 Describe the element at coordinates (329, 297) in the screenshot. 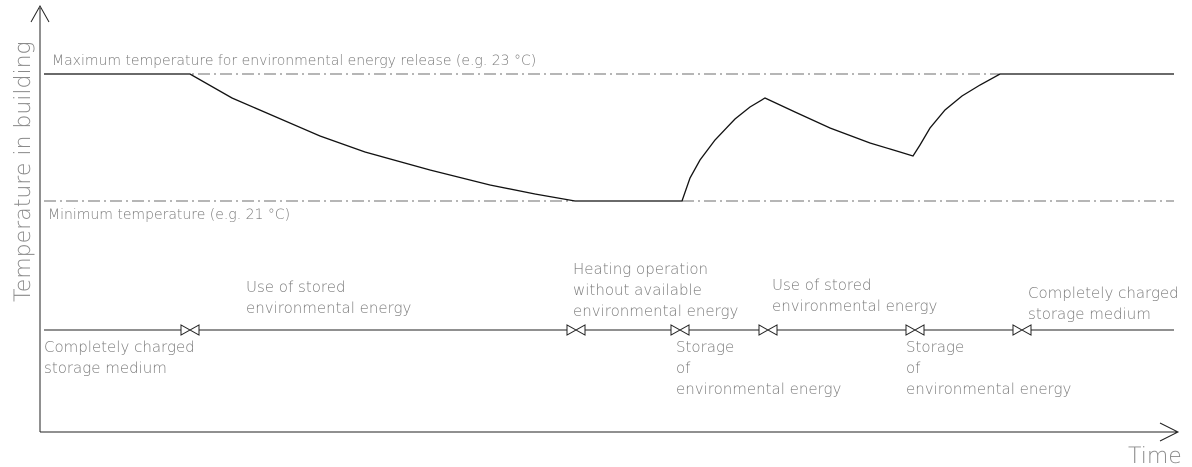

I see `phase-use-of-stored-energy-1: Use of stored environmental energy` at that location.